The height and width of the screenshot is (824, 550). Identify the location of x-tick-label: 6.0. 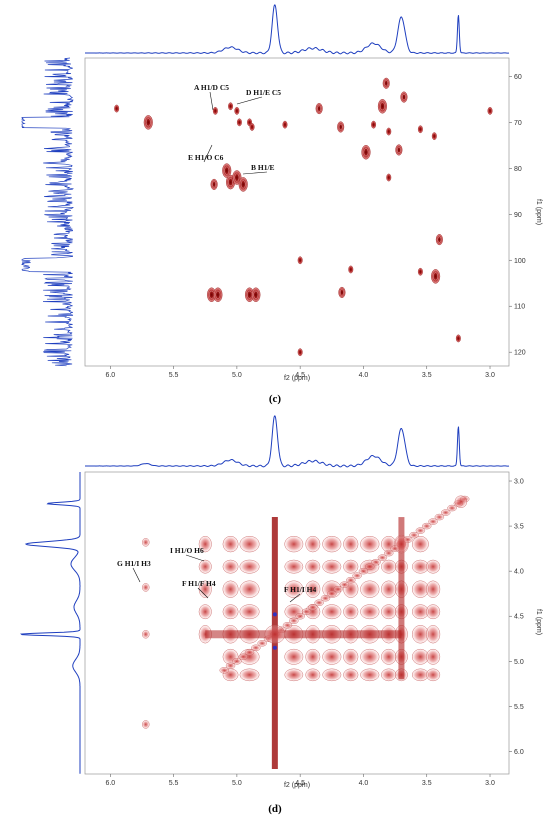
(110, 783).